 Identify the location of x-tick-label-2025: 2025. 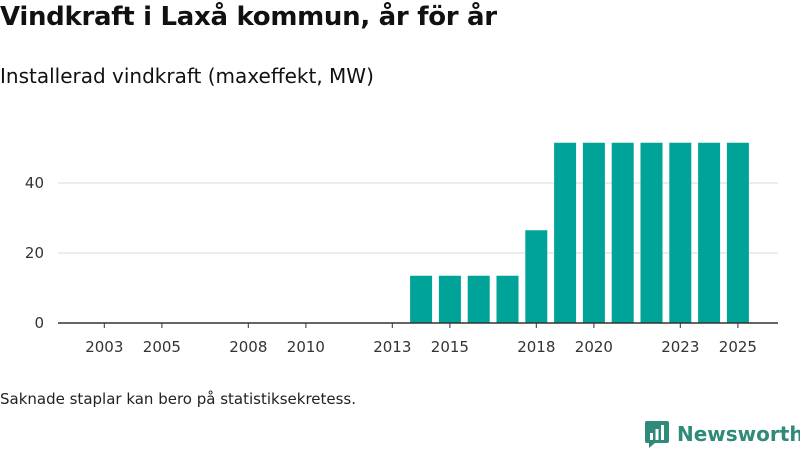
(738, 347).